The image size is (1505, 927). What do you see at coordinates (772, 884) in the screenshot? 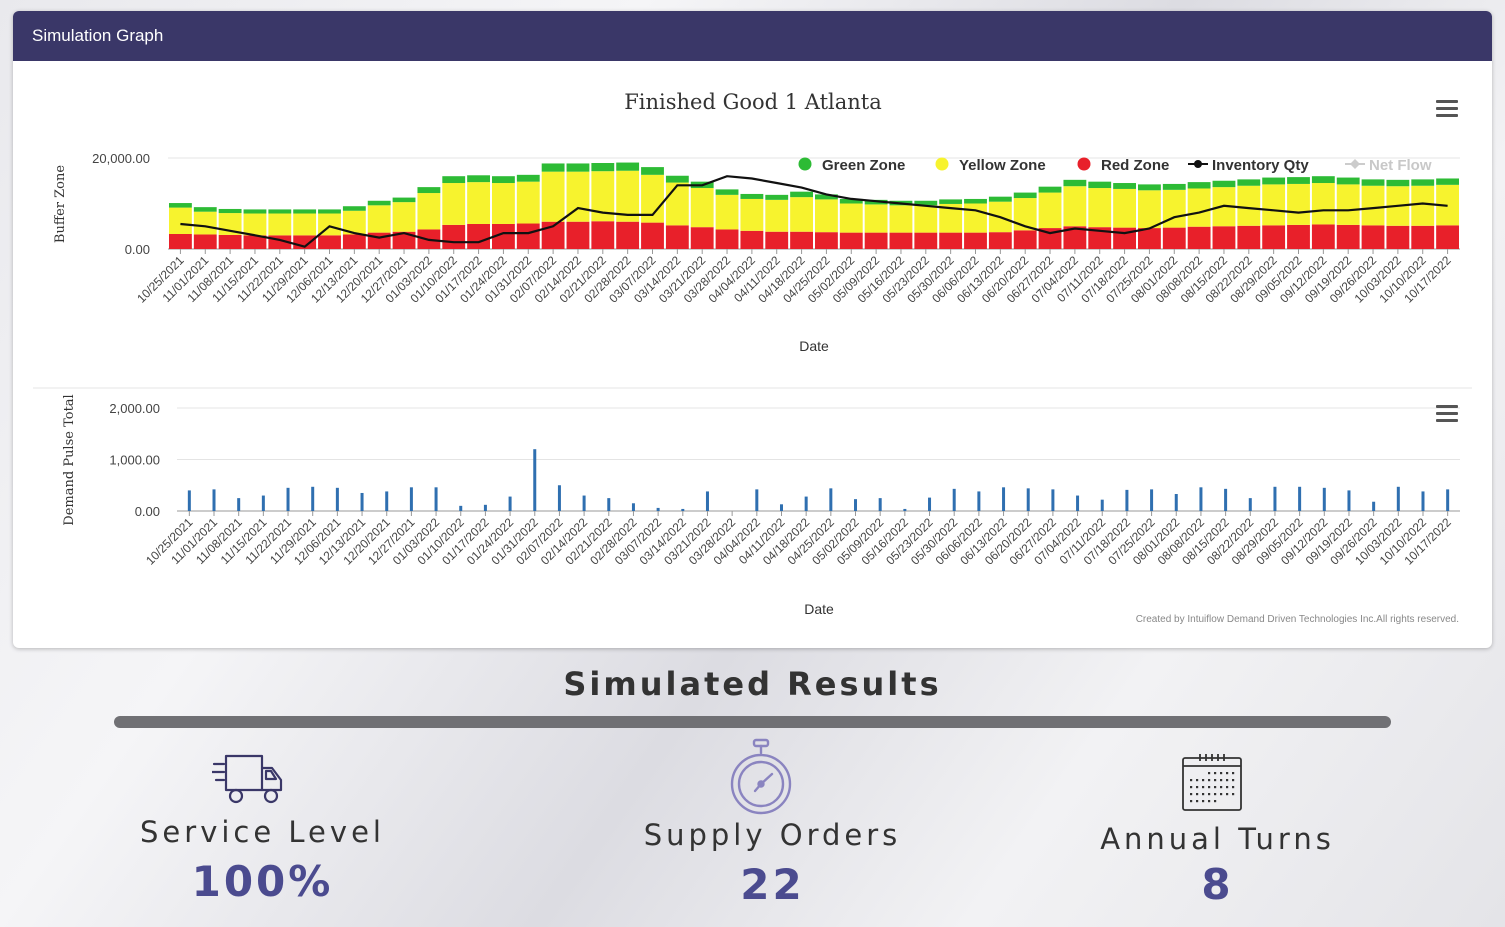
I see `metric-value: 22` at bounding box center [772, 884].